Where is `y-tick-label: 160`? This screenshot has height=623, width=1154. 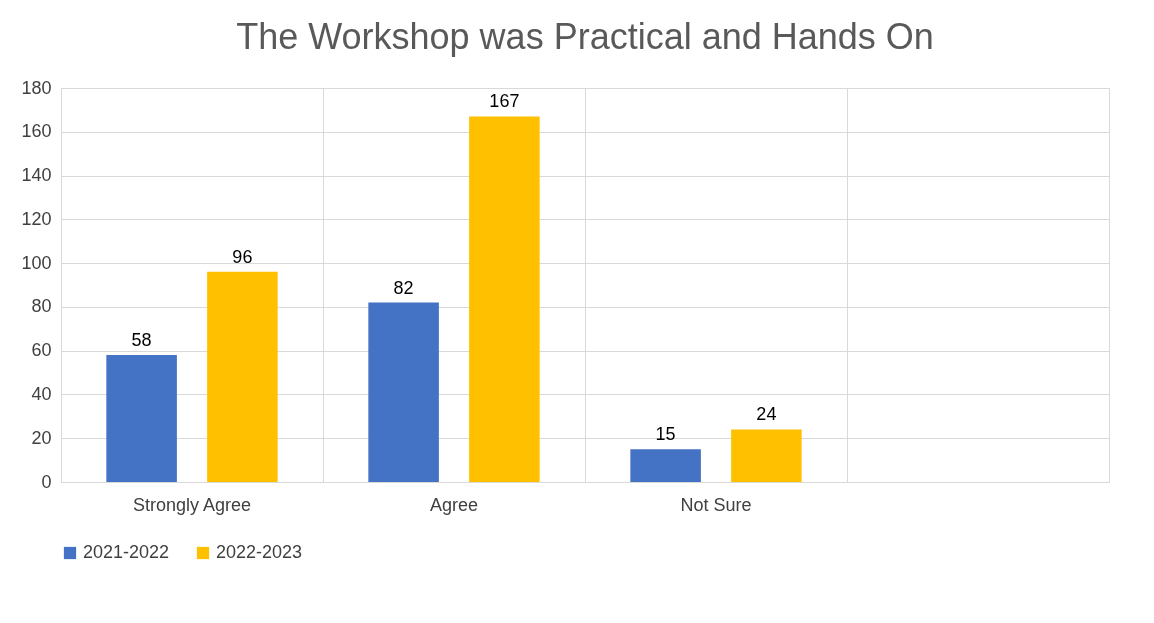
y-tick-label: 160 is located at coordinates (36, 131).